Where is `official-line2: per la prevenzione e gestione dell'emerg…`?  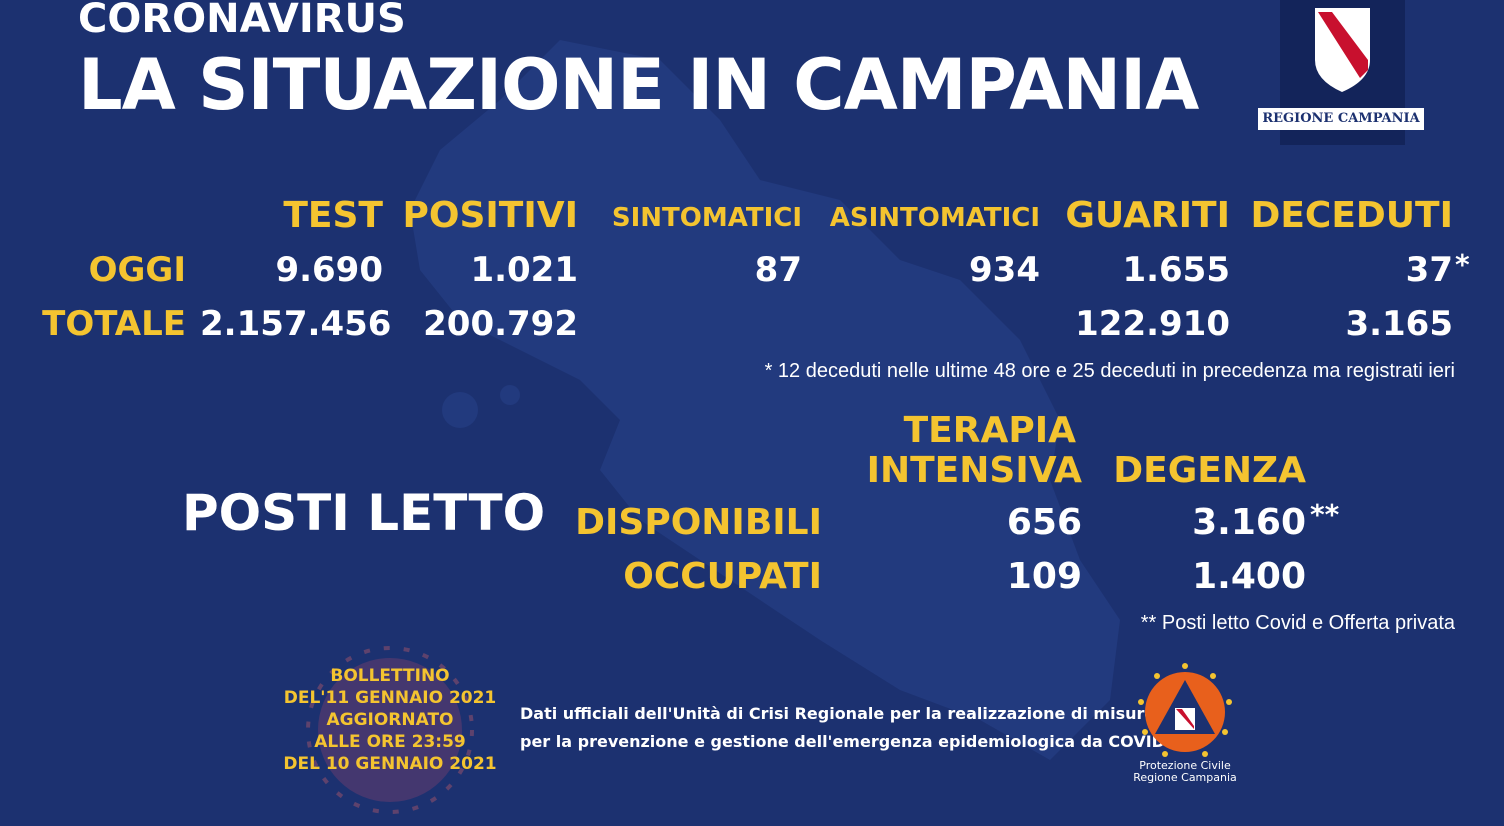
official-line2: per la prevenzione e gestione dell'emerg… is located at coordinates (857, 741).